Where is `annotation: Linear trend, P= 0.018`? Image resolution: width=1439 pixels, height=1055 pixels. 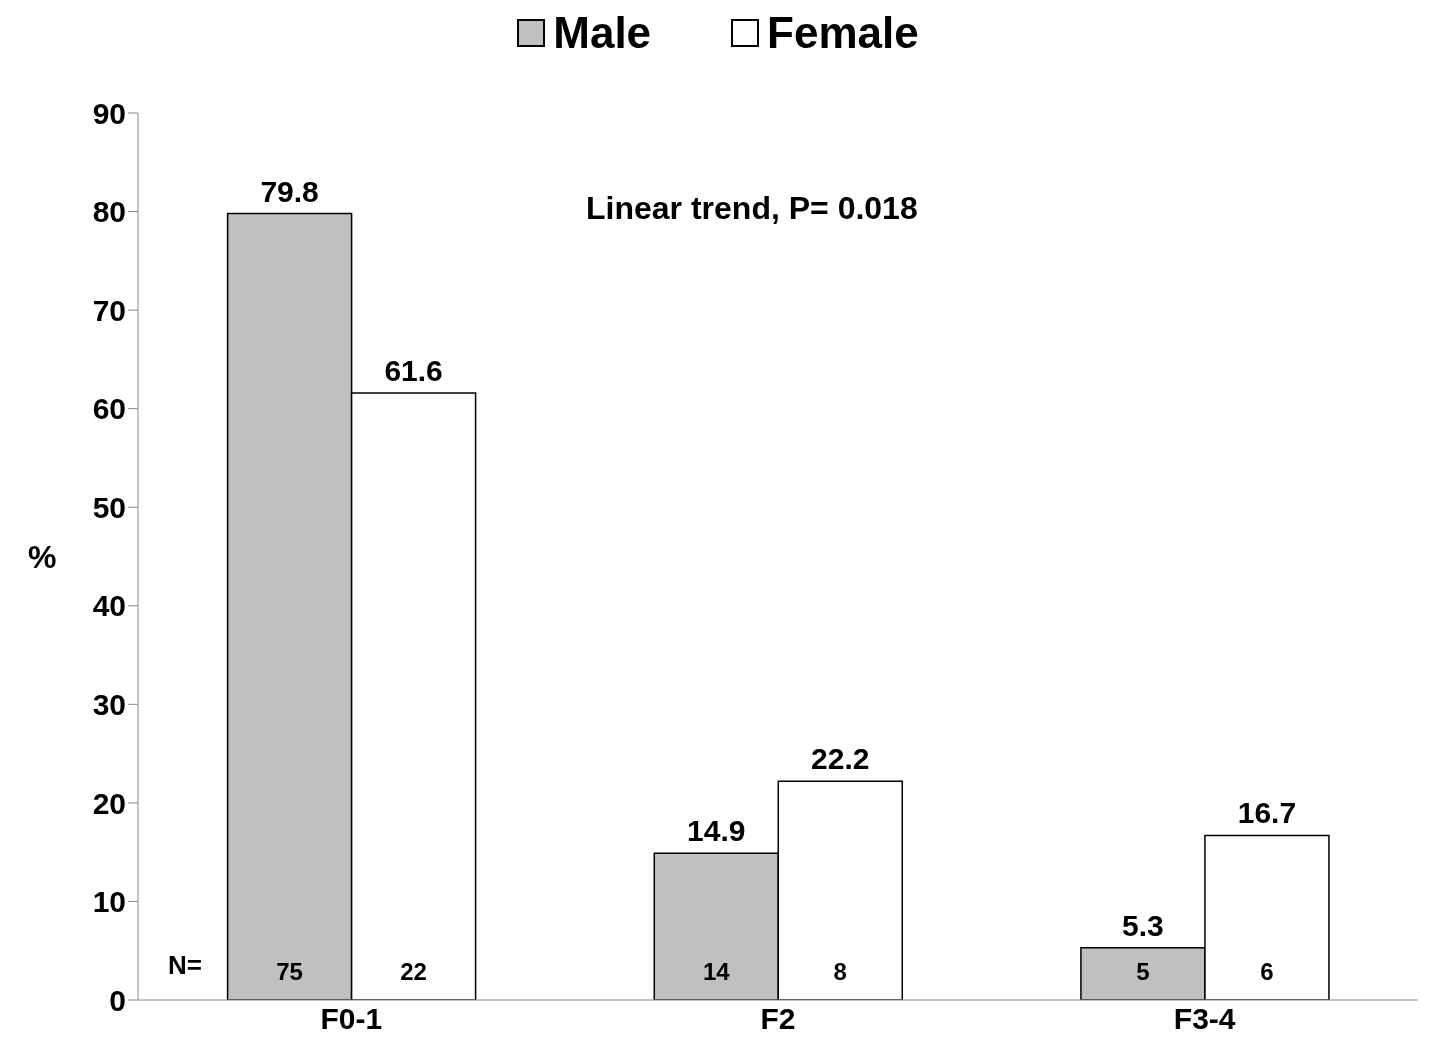
annotation: Linear trend, P= 0.018 is located at coordinates (752, 208).